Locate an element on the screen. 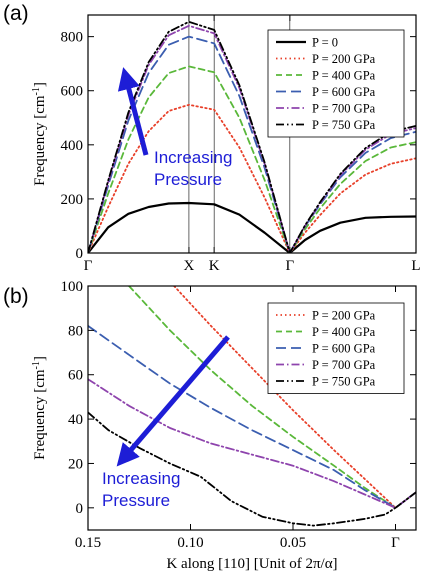 The image size is (436, 579). pressure-arrow-a is located at coordinates (133, 111).